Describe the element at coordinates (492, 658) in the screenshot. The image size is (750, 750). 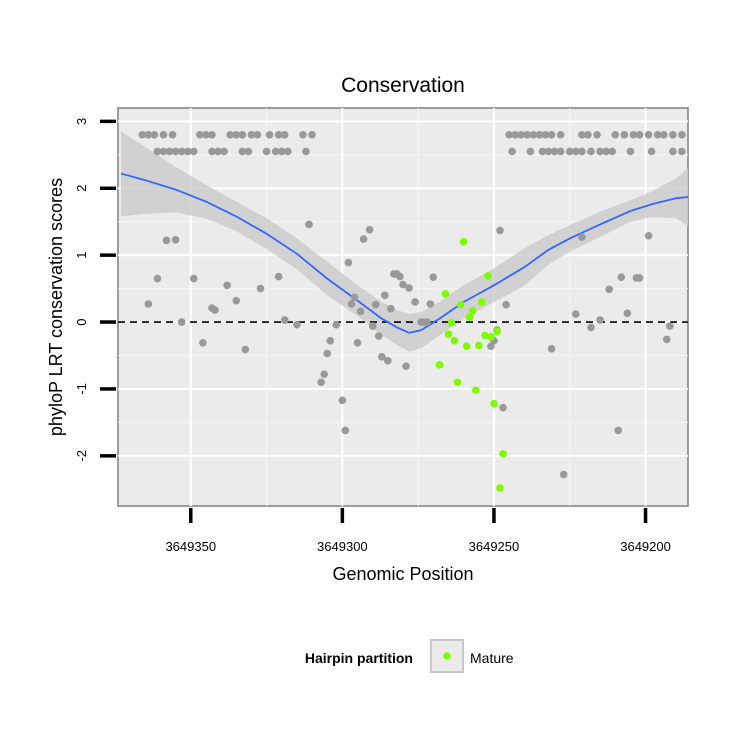
I see `legend-label-mature: Mature` at that location.